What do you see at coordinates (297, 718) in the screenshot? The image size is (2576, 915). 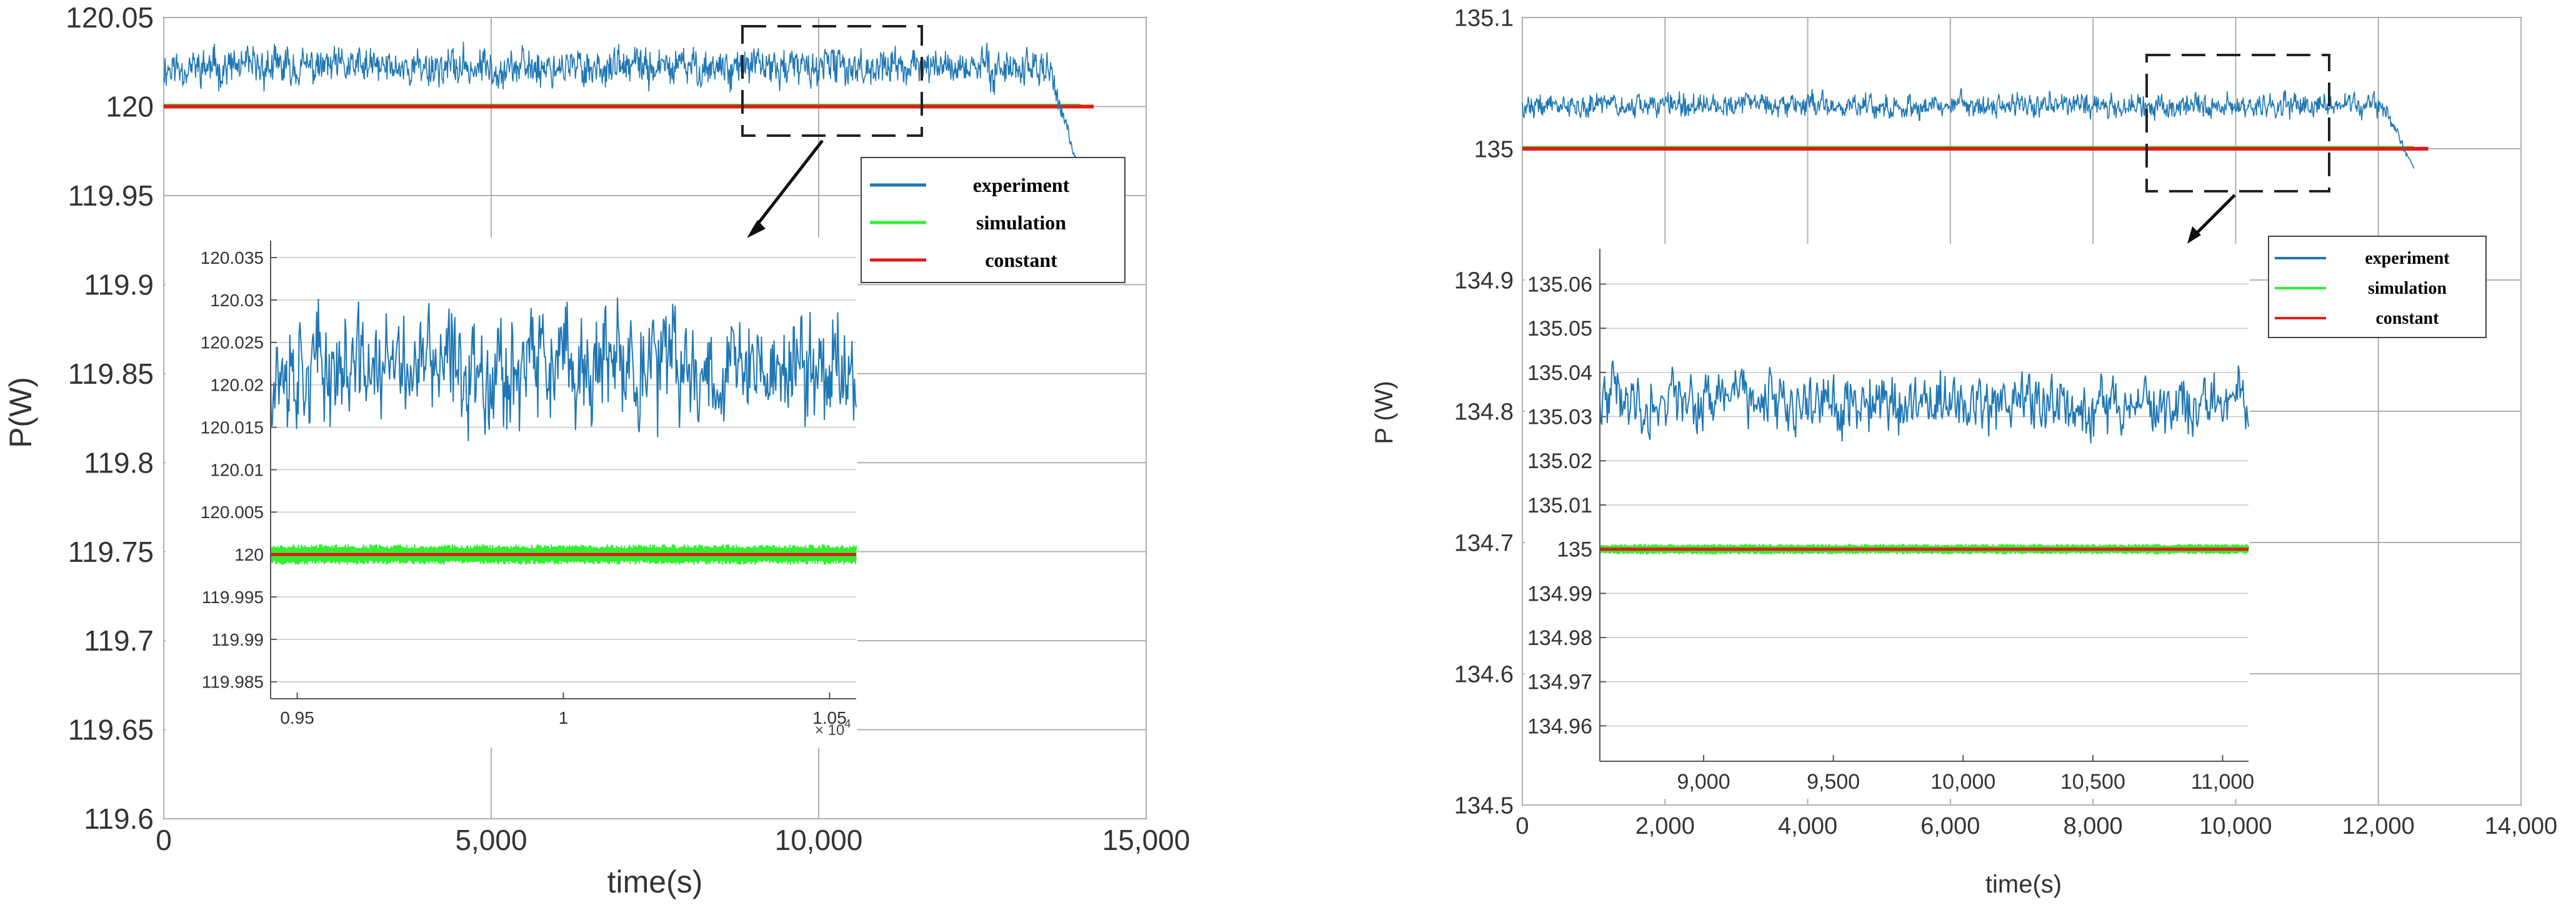 I see `inset-x-tick-label: 0.95` at bounding box center [297, 718].